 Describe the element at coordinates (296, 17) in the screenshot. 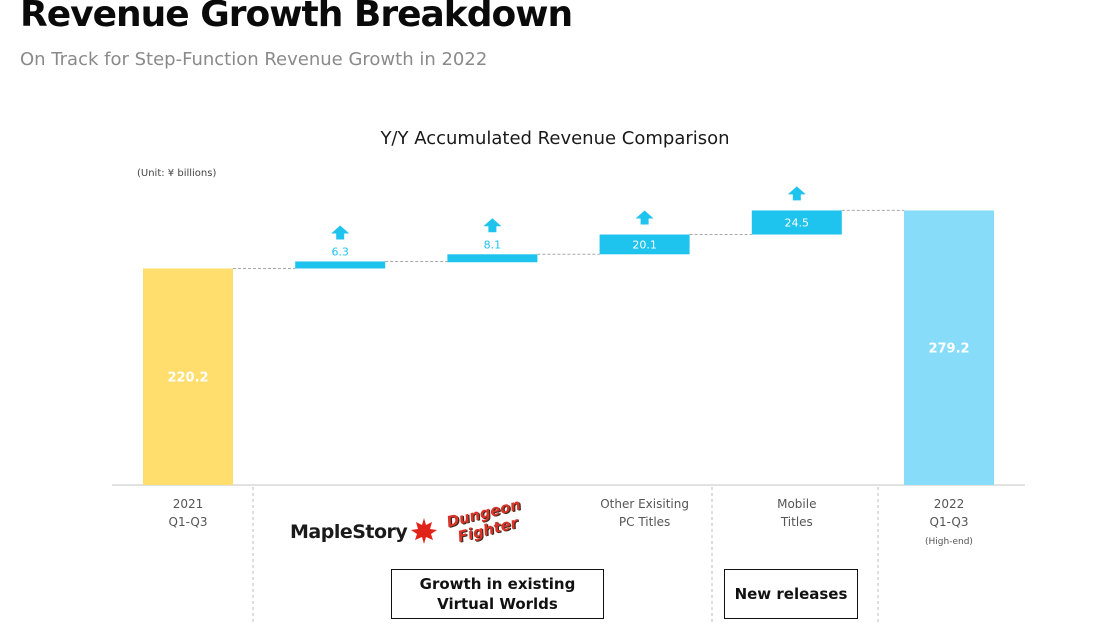

I see `page-title: Revenue Growth Breakdown` at that location.